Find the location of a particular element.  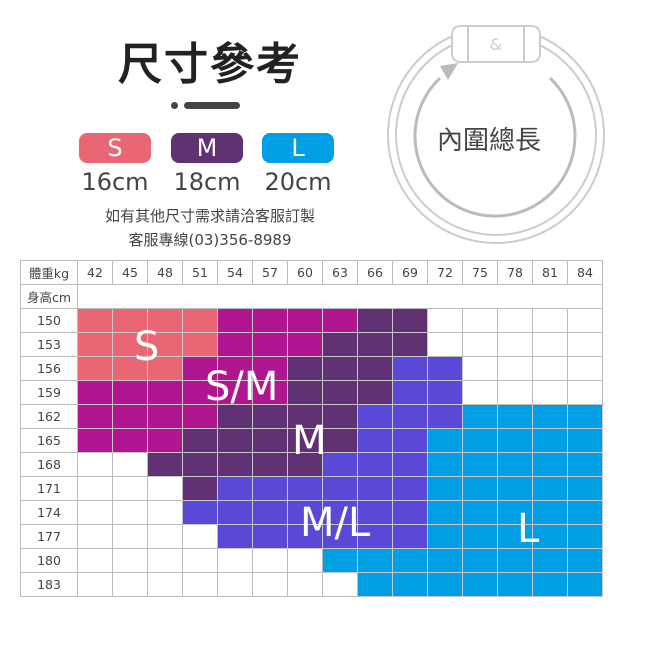

weight-col-header: 66 is located at coordinates (375, 272).